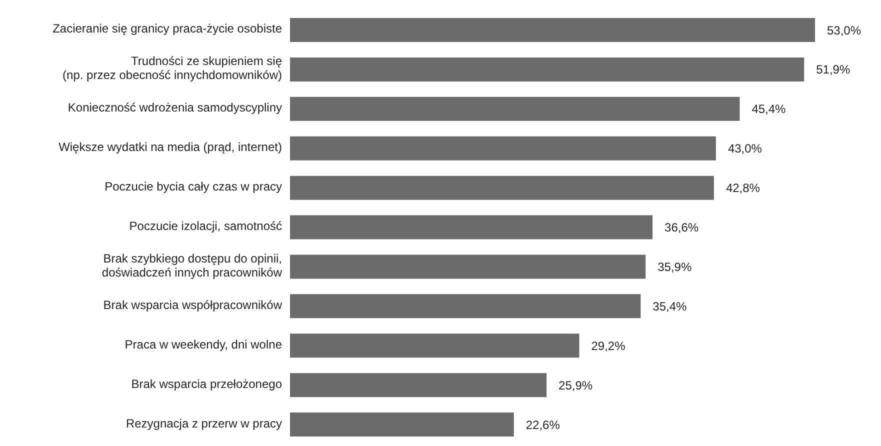  Describe the element at coordinates (743, 188) in the screenshot. I see `data-label: 42,8%` at that location.